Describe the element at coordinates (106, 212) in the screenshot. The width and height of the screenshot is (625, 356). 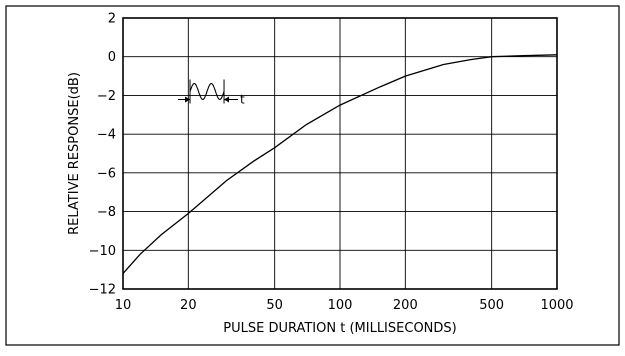
I see `y-tick-label: −8` at that location.